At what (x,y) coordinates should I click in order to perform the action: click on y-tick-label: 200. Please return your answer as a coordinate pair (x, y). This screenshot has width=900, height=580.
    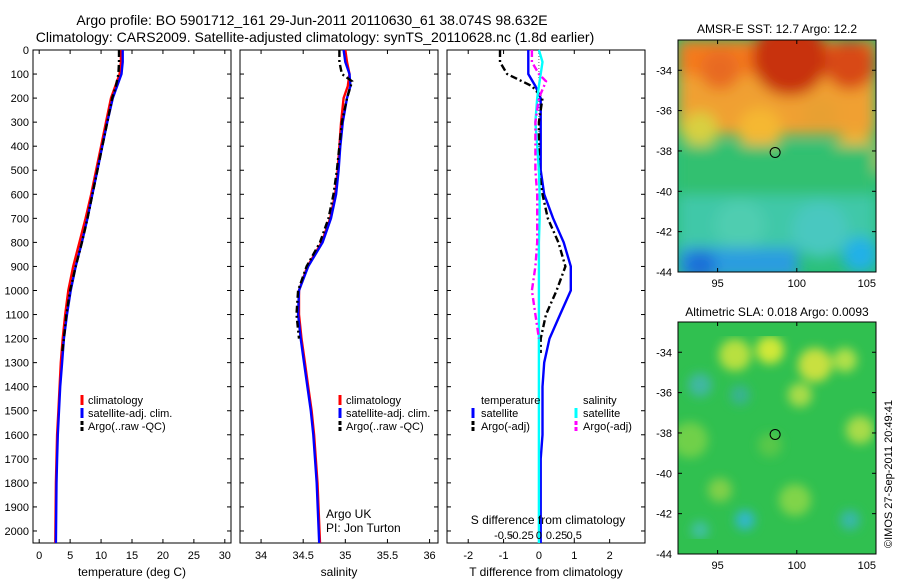
    Looking at the image, I should click on (20, 99).